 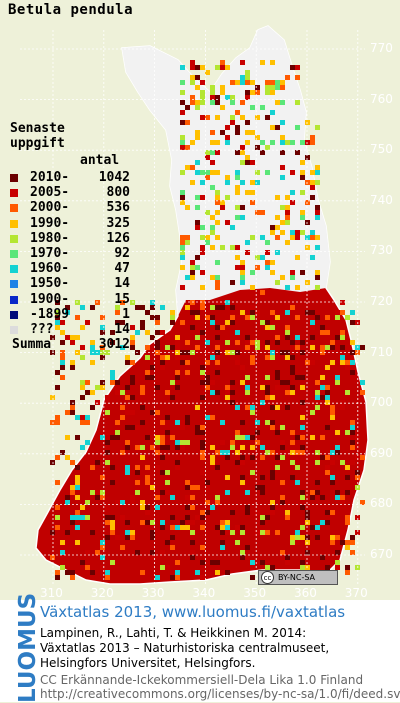 What do you see at coordinates (298, 577) in the screenshot?
I see `cc-license-badge: cc BY-NC-SA` at bounding box center [298, 577].